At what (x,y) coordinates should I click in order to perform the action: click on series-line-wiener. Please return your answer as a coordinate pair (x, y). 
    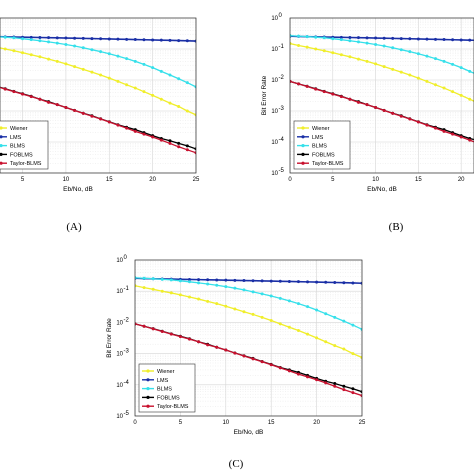
    Looking at the image, I should click on (248, 322).